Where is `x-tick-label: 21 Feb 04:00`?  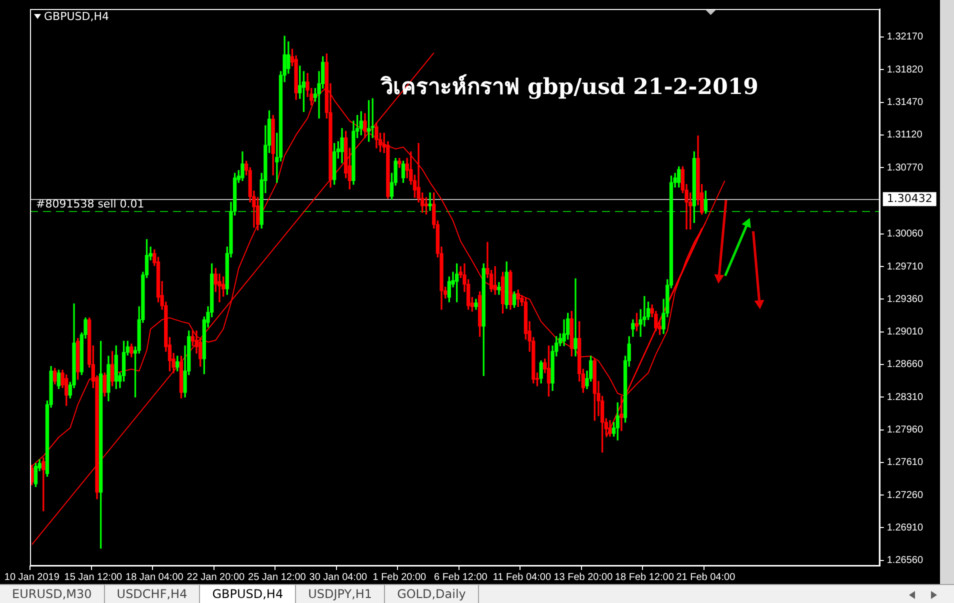 x-tick-label: 21 Feb 04:00 is located at coordinates (706, 577).